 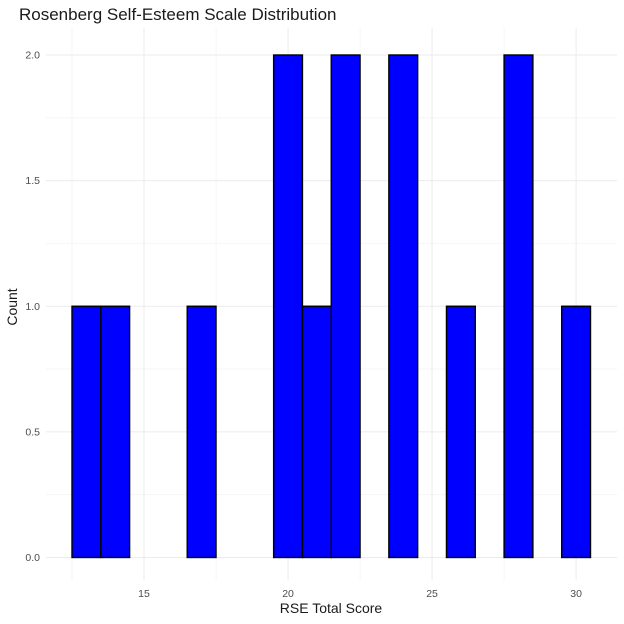 What do you see at coordinates (32, 558) in the screenshot?
I see `y-tick-label: 0.0` at bounding box center [32, 558].